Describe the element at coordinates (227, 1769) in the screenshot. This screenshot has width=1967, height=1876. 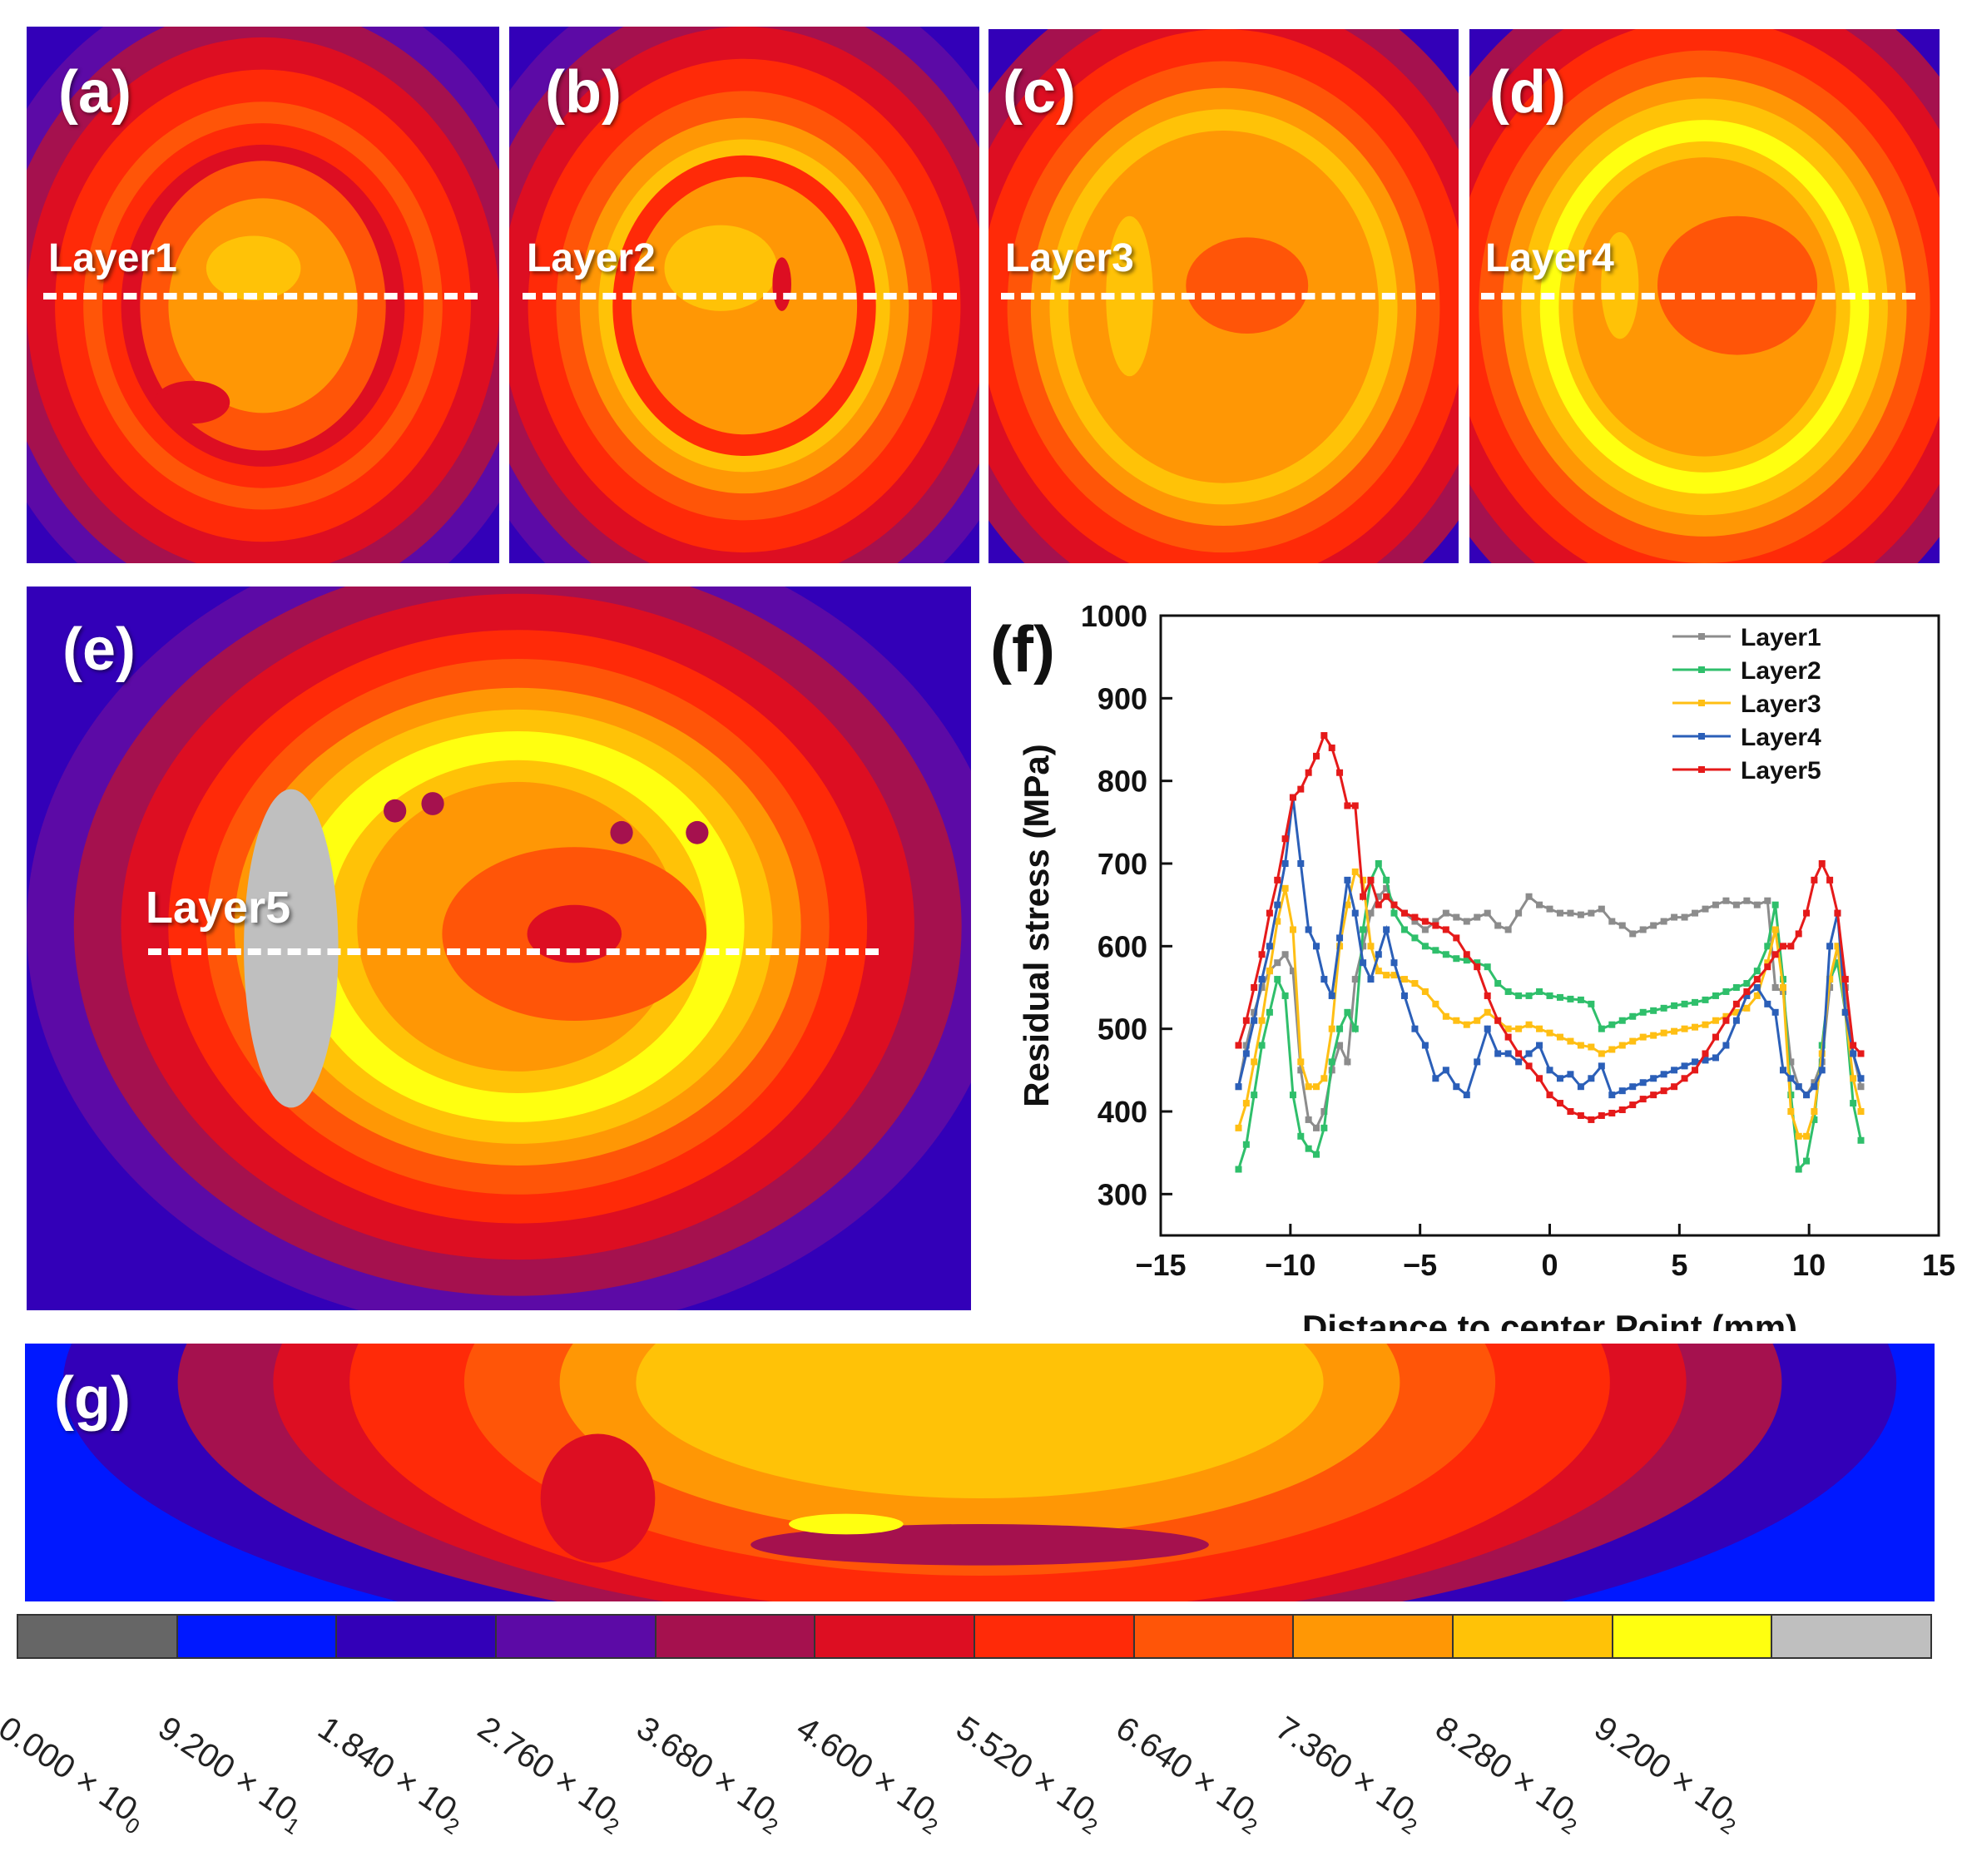
I see `colorbar-tick-mantissa-1: 9.200 × 10` at that location.